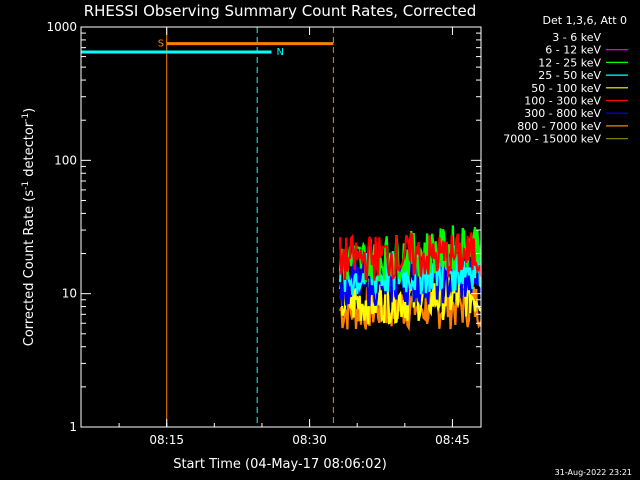  I want to click on x-axis-label: Start Time (04-May-17 08:06:02), so click(280, 464).